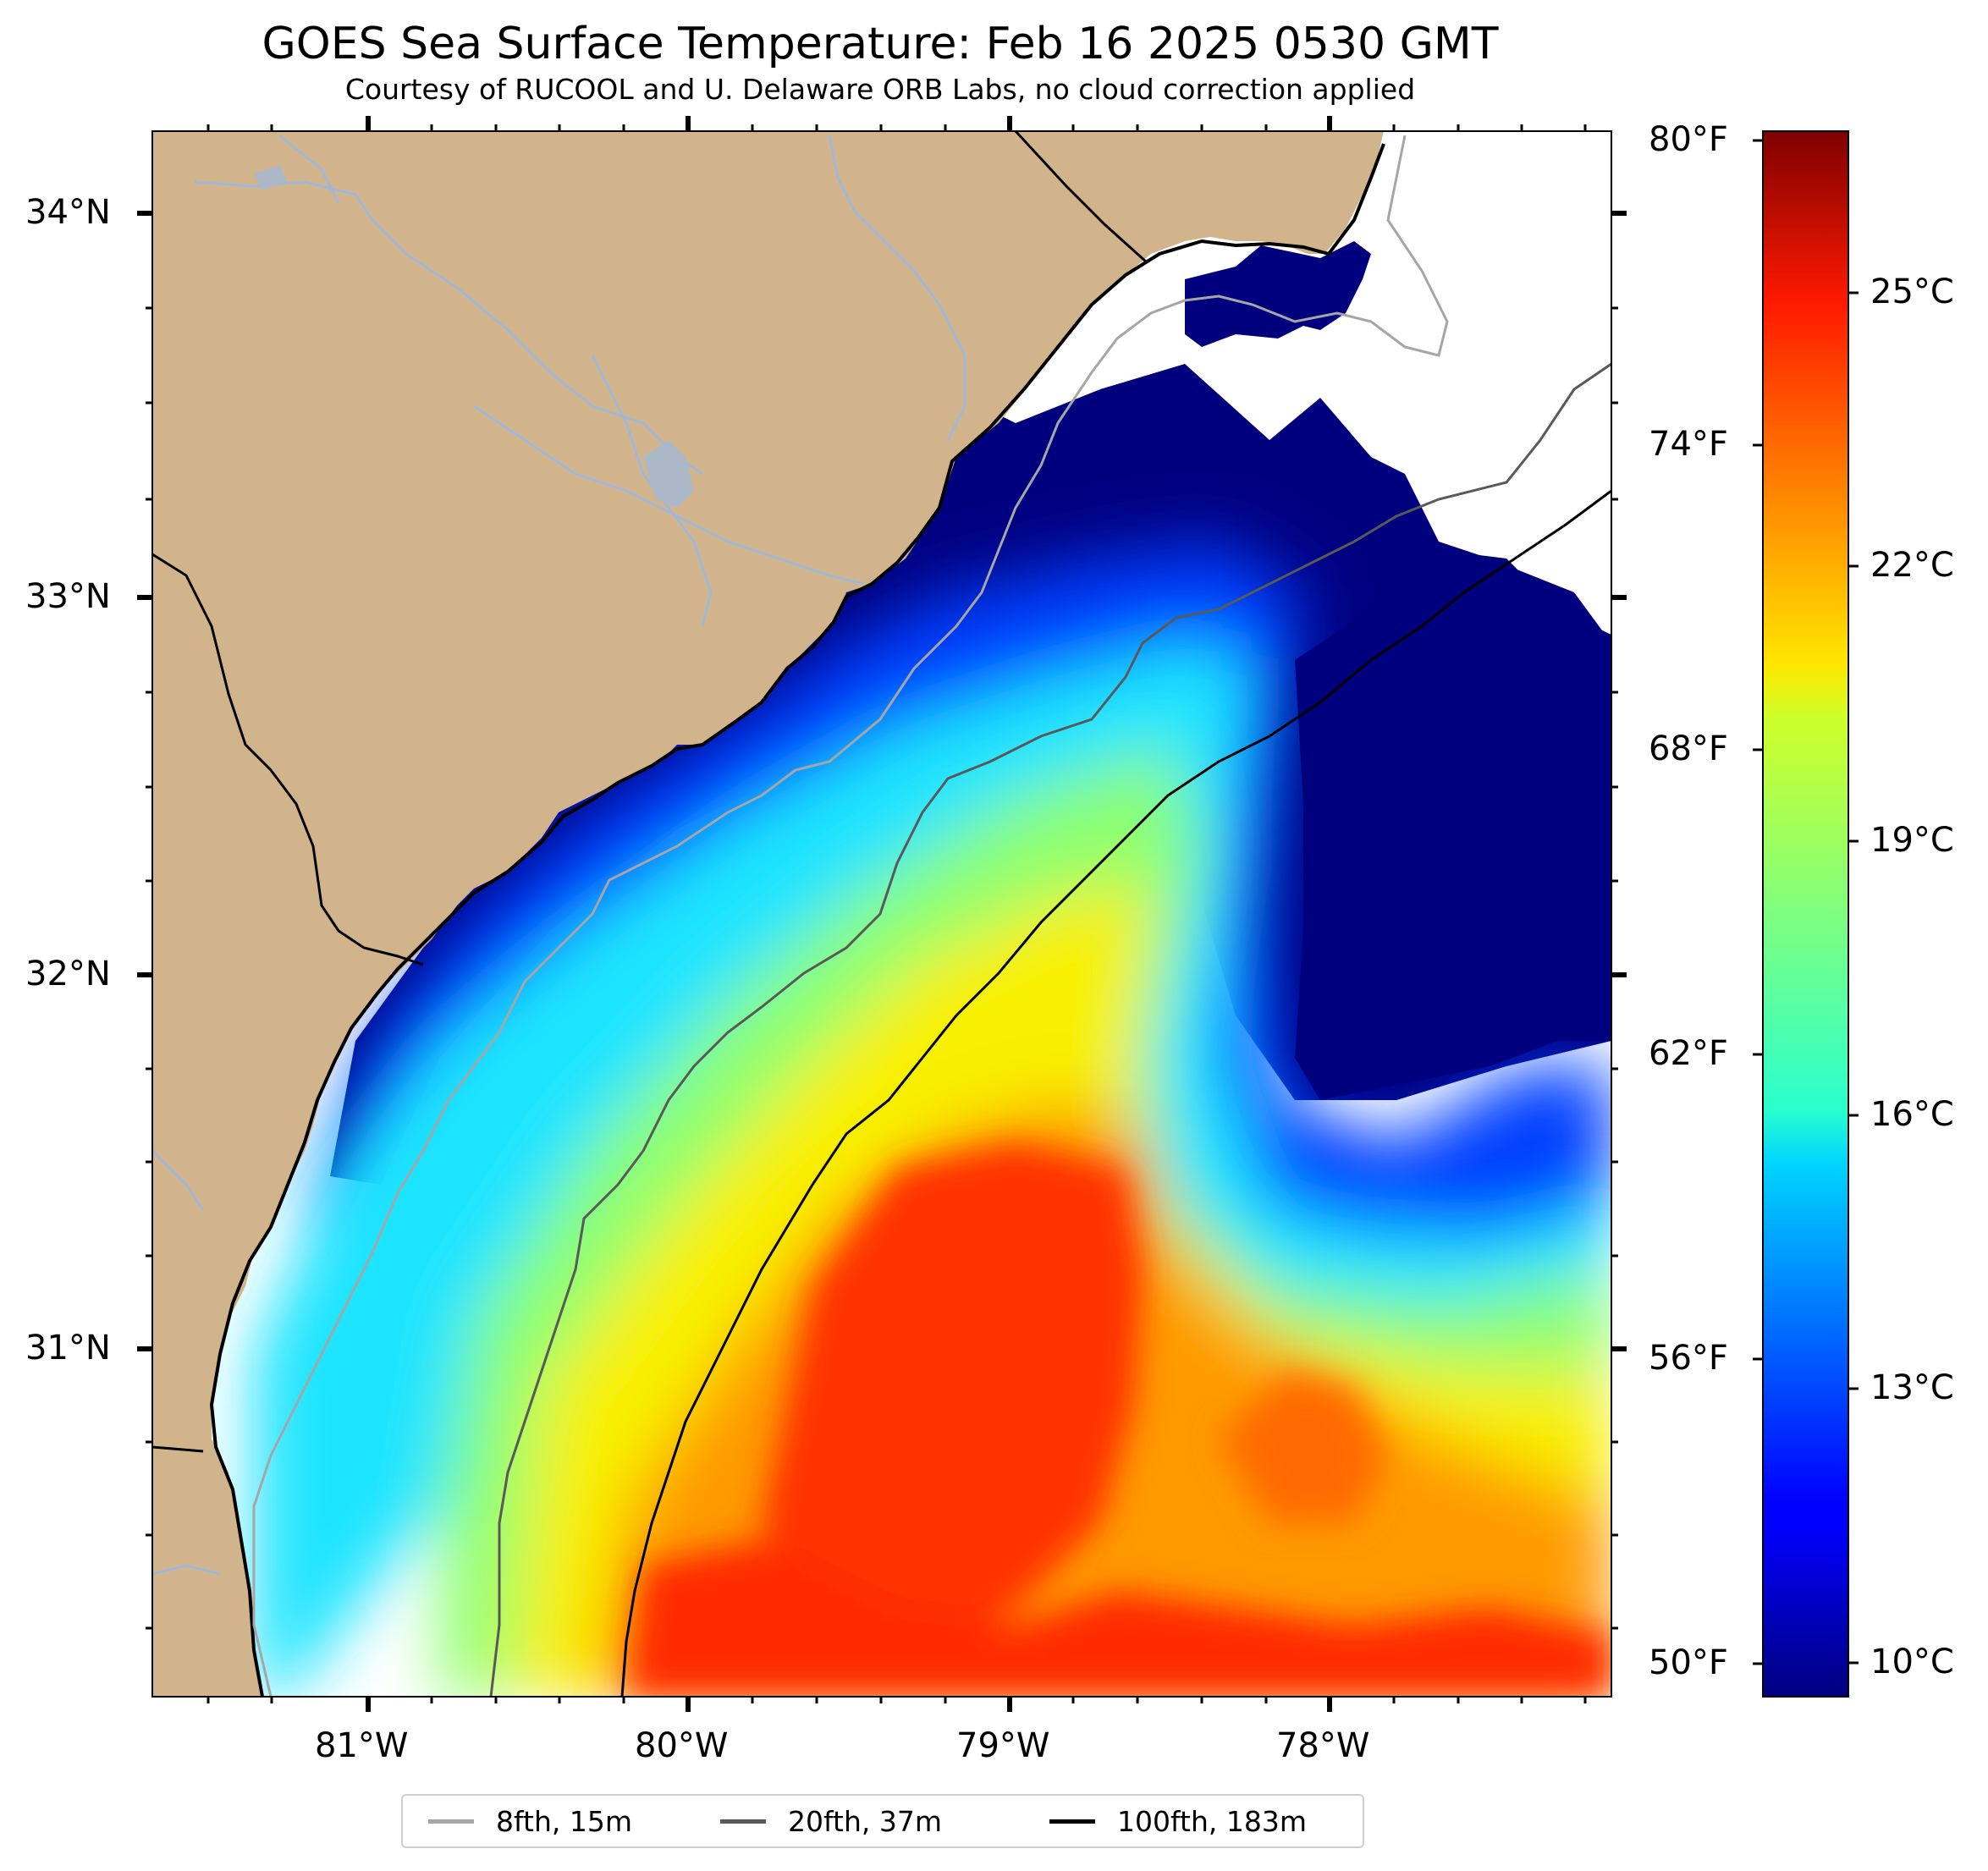 Image resolution: width=1988 pixels, height=1871 pixels. What do you see at coordinates (1912, 841) in the screenshot?
I see `cbar-c-19: 19°C` at bounding box center [1912, 841].